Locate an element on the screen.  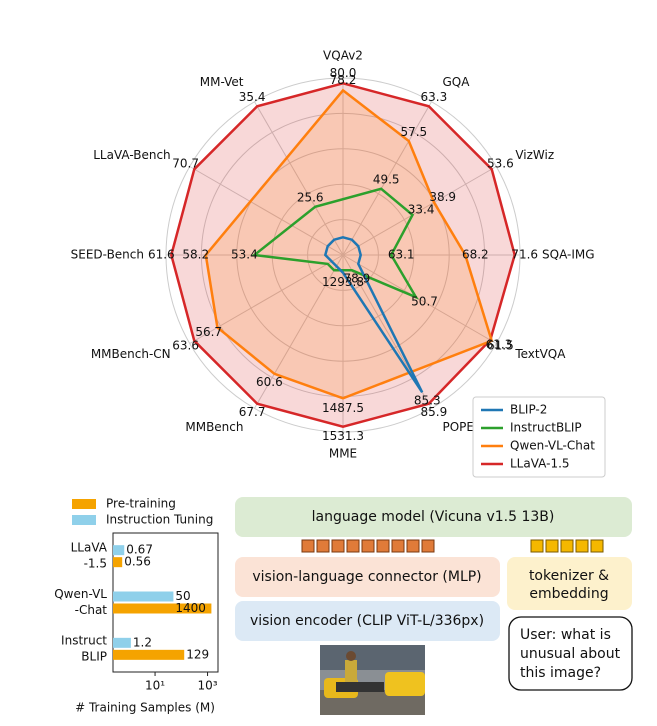
input-image is located at coordinates (372, 680).